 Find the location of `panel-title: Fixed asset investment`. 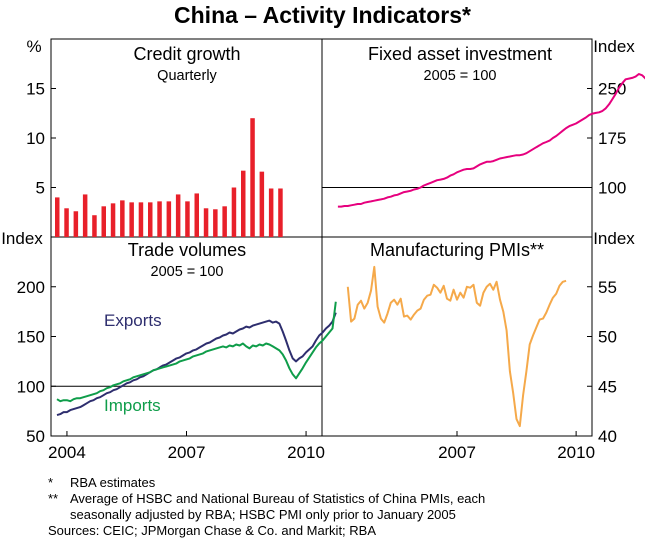

panel-title: Fixed asset investment is located at coordinates (460, 54).